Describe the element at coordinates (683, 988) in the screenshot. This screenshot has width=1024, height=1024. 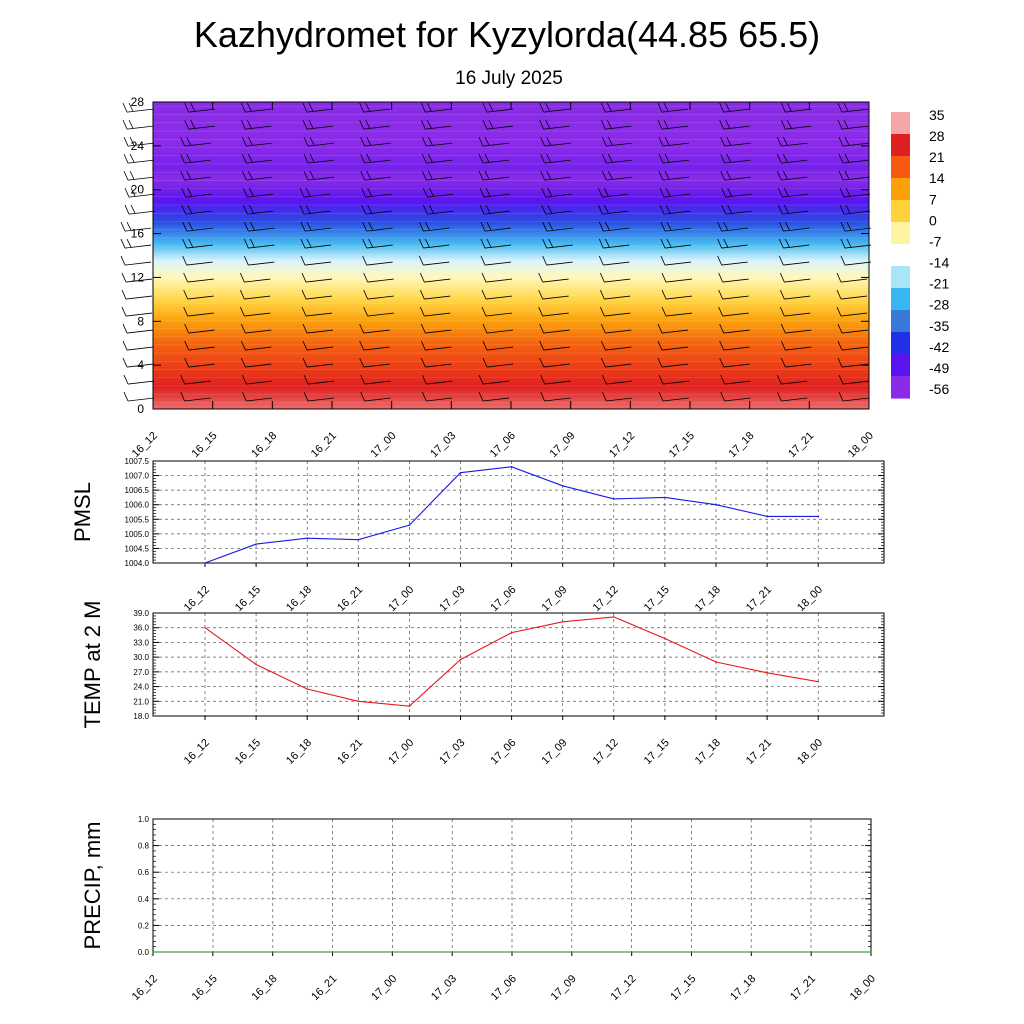
I see `x-tick-label: 17_15` at that location.